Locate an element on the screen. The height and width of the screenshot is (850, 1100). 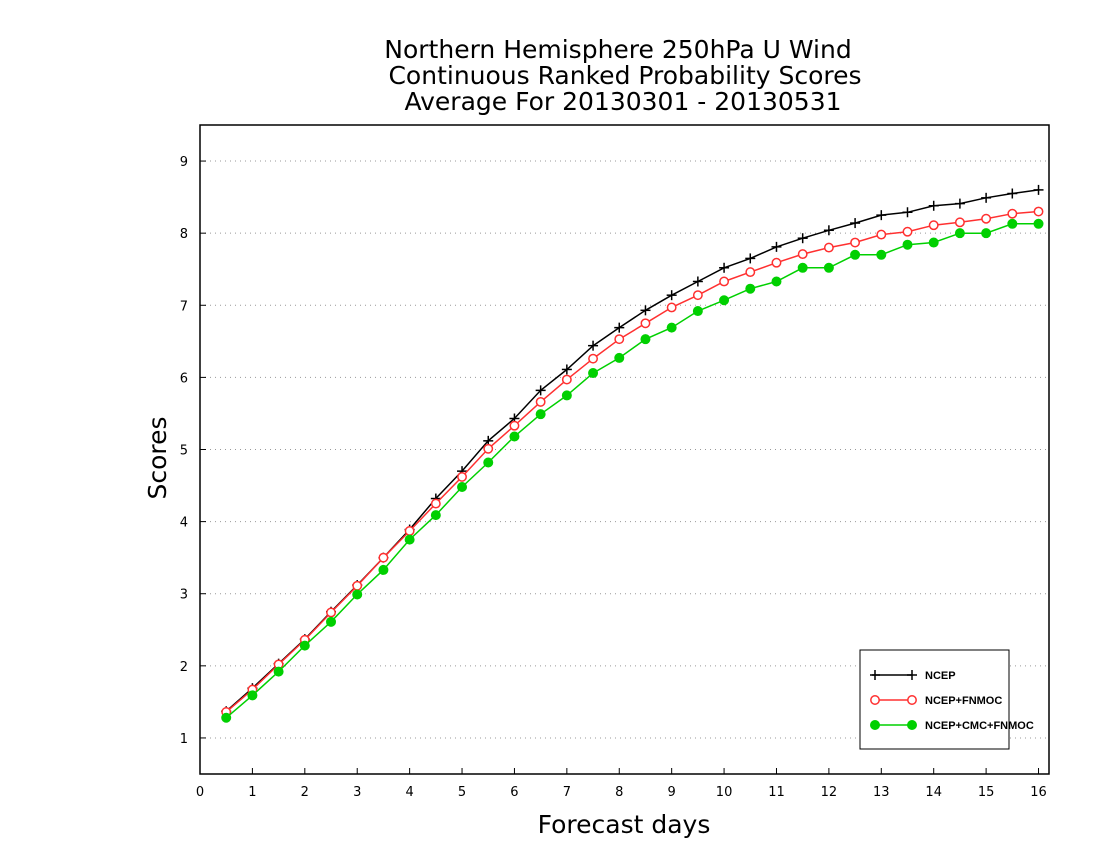
legend-label: NCEP+FNMOC is located at coordinates (963, 701).